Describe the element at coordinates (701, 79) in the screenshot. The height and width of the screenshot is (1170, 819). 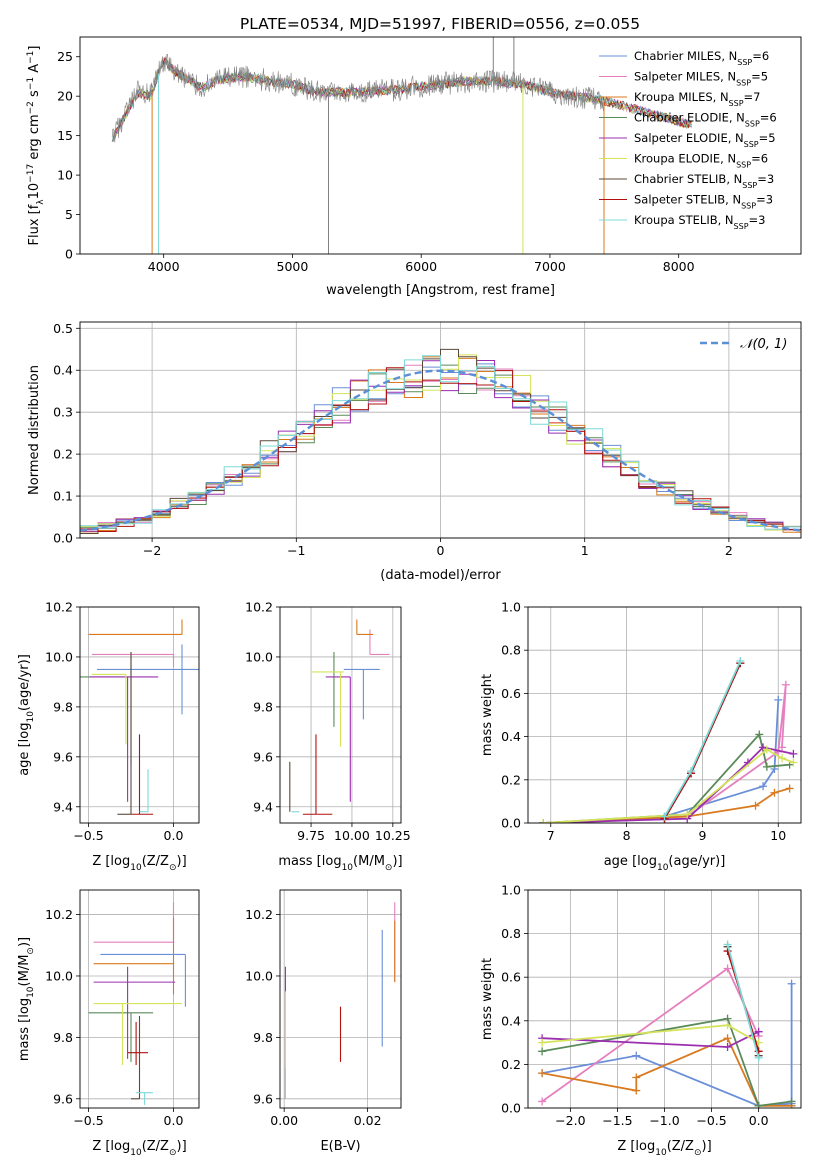
I see `legend-label-1: Salpeter MILES, NSSP=5` at that location.